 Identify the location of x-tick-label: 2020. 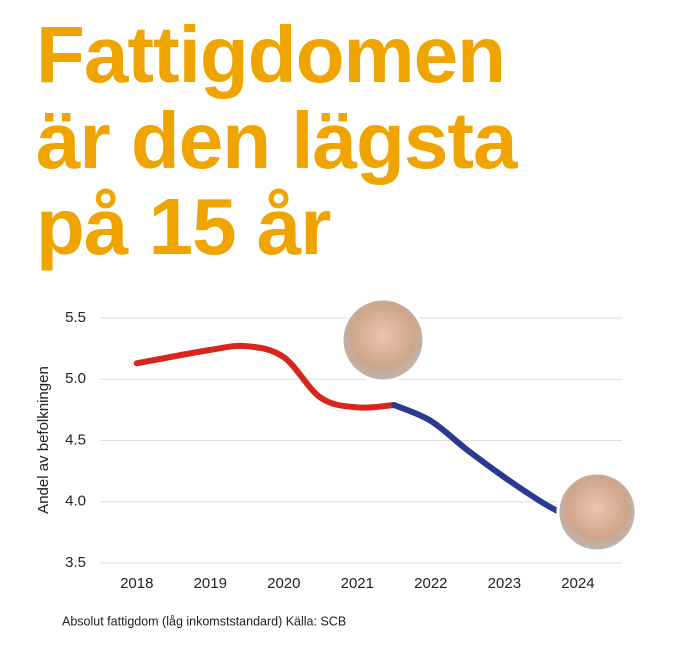
(283, 583).